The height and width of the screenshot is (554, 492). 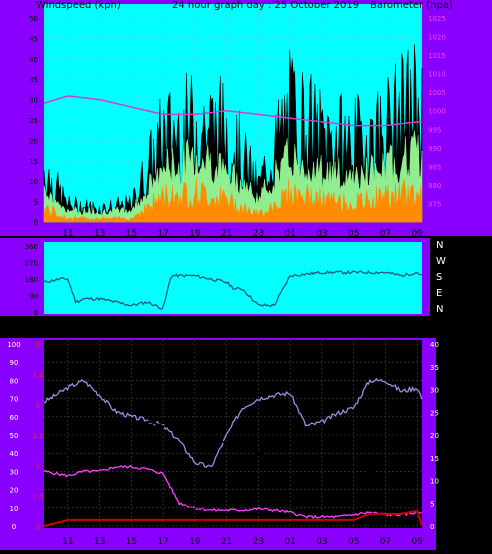 What do you see at coordinates (434, 130) in the screenshot?
I see `barometer-y-tick-label: 995` at bounding box center [434, 130].